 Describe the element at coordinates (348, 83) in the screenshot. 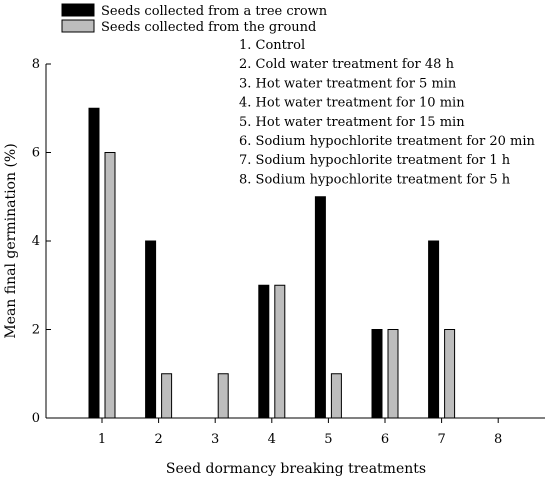

I see `treatment-note: 3. Hot water treatment for 5 min` at that location.